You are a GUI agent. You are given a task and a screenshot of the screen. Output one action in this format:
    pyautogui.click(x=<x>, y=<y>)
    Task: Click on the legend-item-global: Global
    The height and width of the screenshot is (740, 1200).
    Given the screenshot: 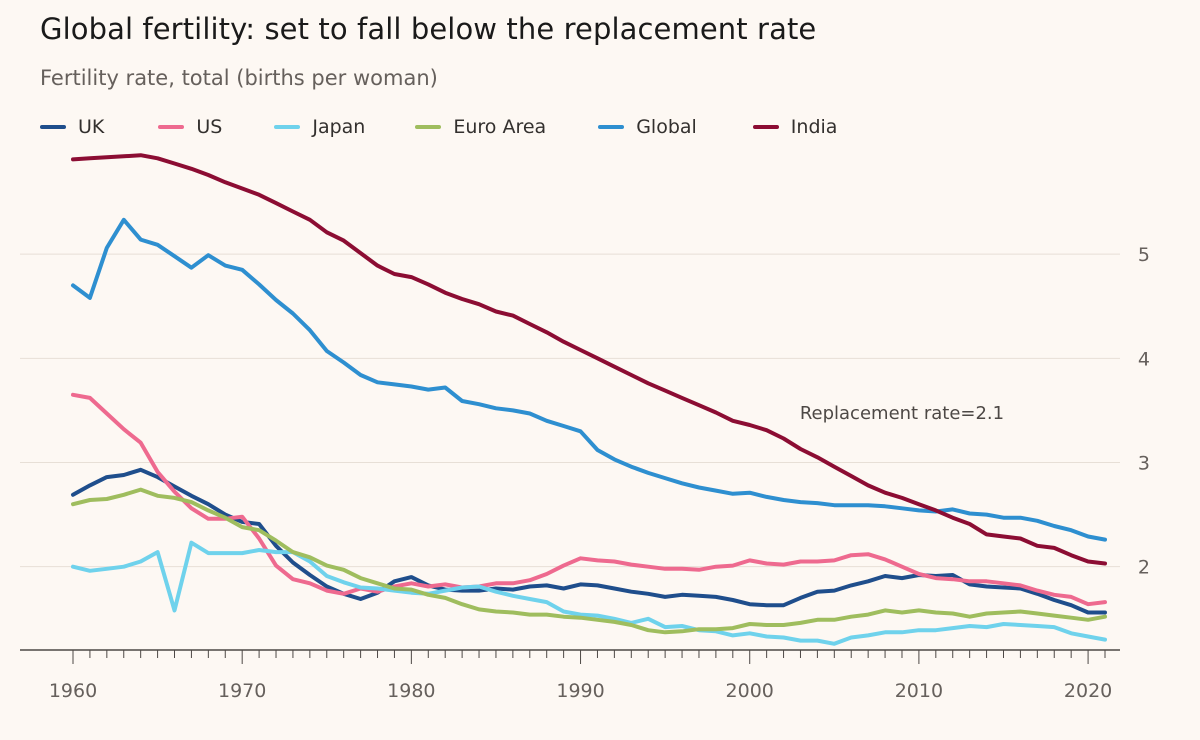 What is the action you would take?
    pyautogui.click(x=647, y=127)
    